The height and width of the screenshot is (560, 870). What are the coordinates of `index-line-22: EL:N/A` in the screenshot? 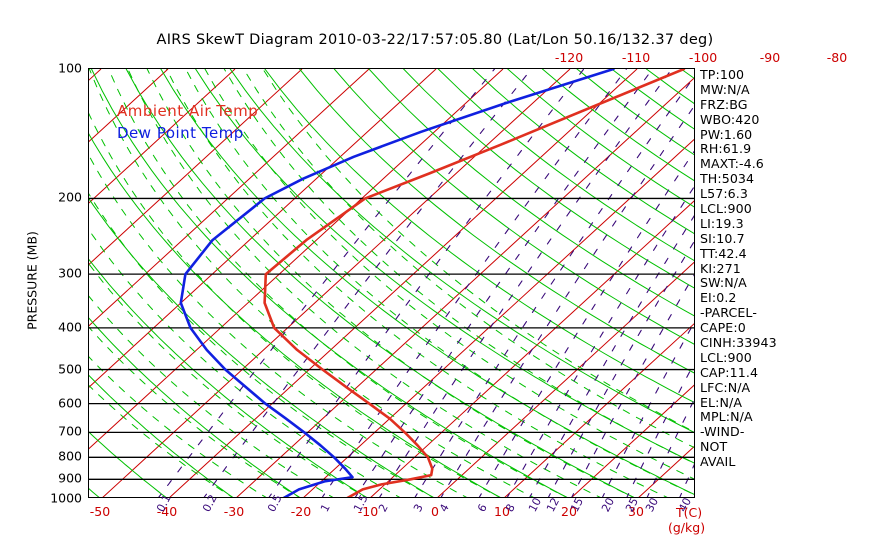 It's located at (721, 402).